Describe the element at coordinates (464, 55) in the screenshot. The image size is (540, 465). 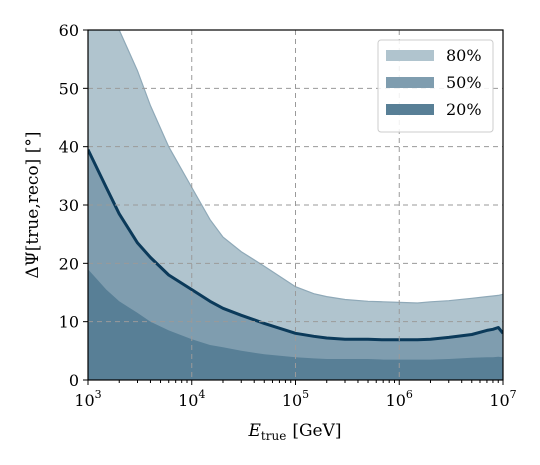
I see `legend-label: 80%` at that location.